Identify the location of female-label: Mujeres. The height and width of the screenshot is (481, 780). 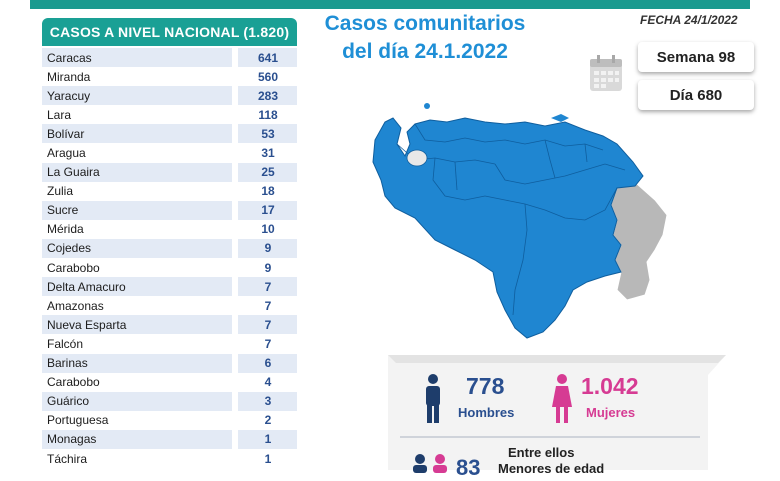
(611, 412).